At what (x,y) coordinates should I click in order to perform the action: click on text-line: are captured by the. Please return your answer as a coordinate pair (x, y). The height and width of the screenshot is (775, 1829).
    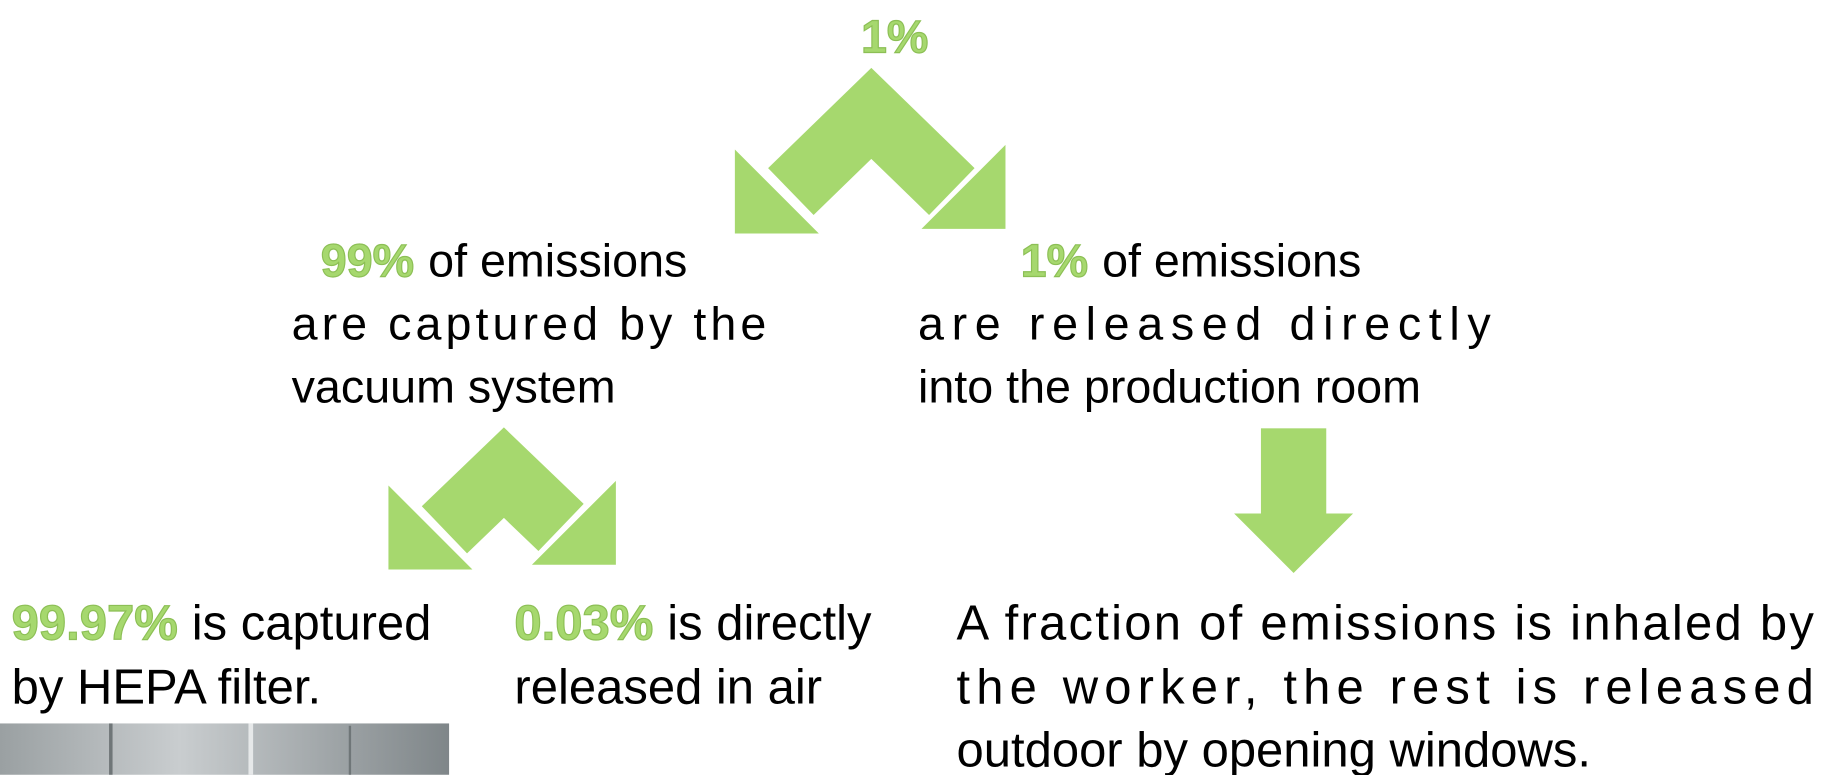
    Looking at the image, I should click on (529, 324).